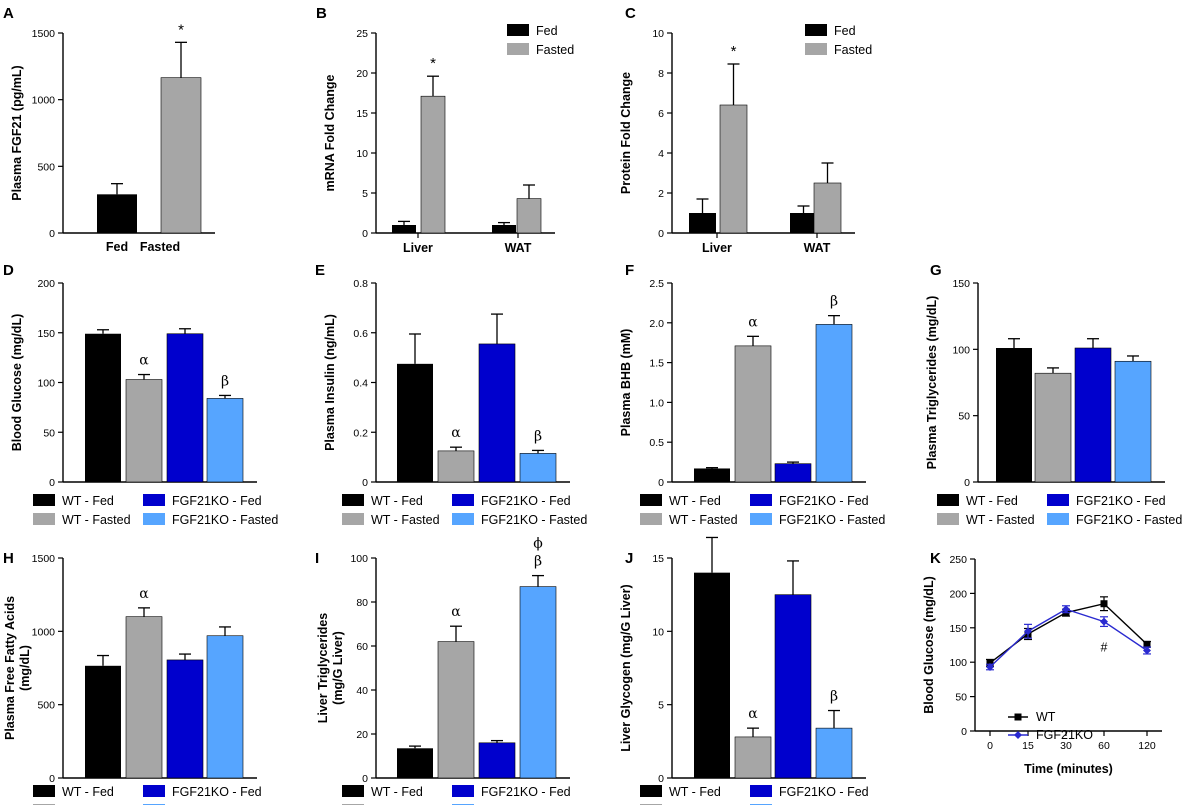 The height and width of the screenshot is (805, 1192). I want to click on panel-label: D, so click(8, 270).